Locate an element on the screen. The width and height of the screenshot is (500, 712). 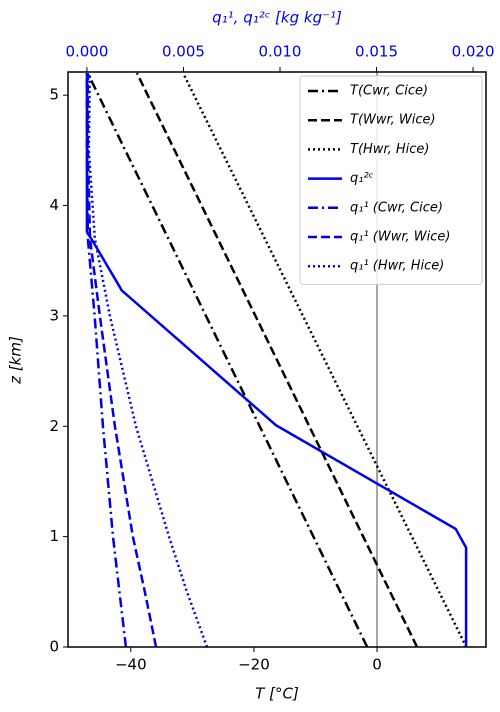
legend-label: q₁¹ (Cwr, Cice) is located at coordinates (396, 207).